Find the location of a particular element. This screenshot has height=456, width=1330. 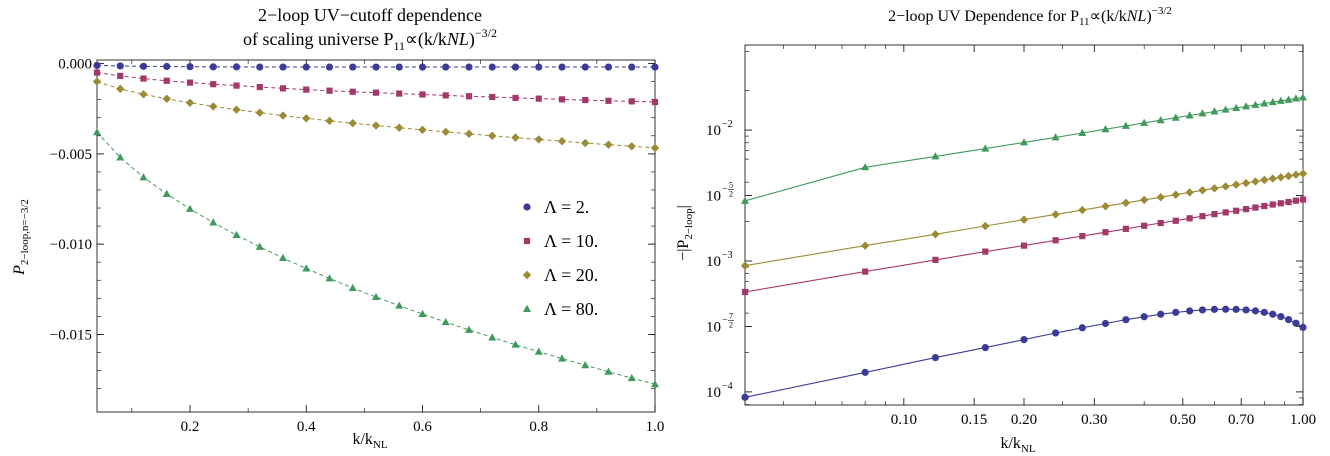

y-tick-exponent-num: 5 is located at coordinates (731, 185).